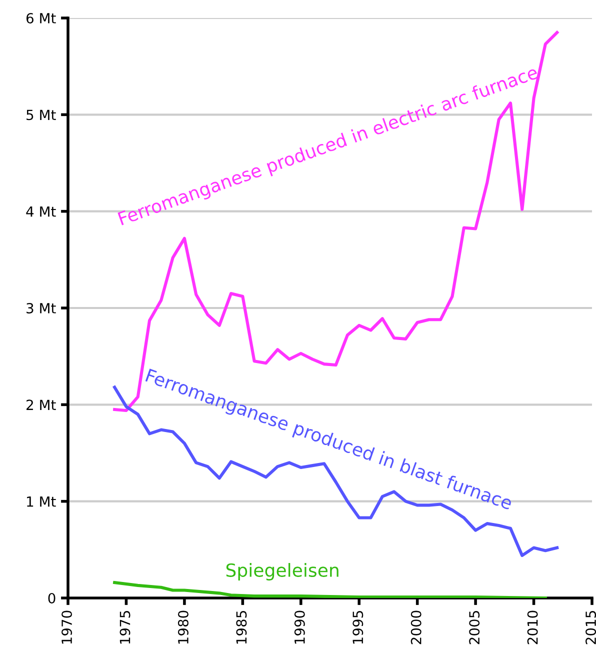  I want to click on series-label: Spiegeleisen, so click(282, 571).